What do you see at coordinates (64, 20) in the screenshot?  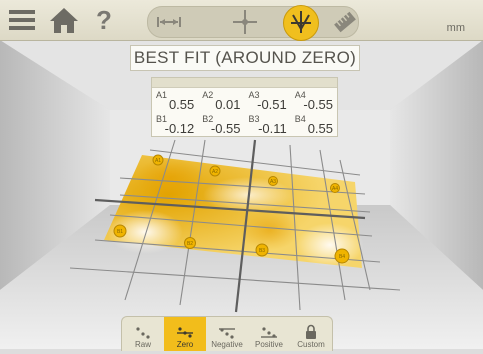 I see `home-icon` at bounding box center [64, 20].